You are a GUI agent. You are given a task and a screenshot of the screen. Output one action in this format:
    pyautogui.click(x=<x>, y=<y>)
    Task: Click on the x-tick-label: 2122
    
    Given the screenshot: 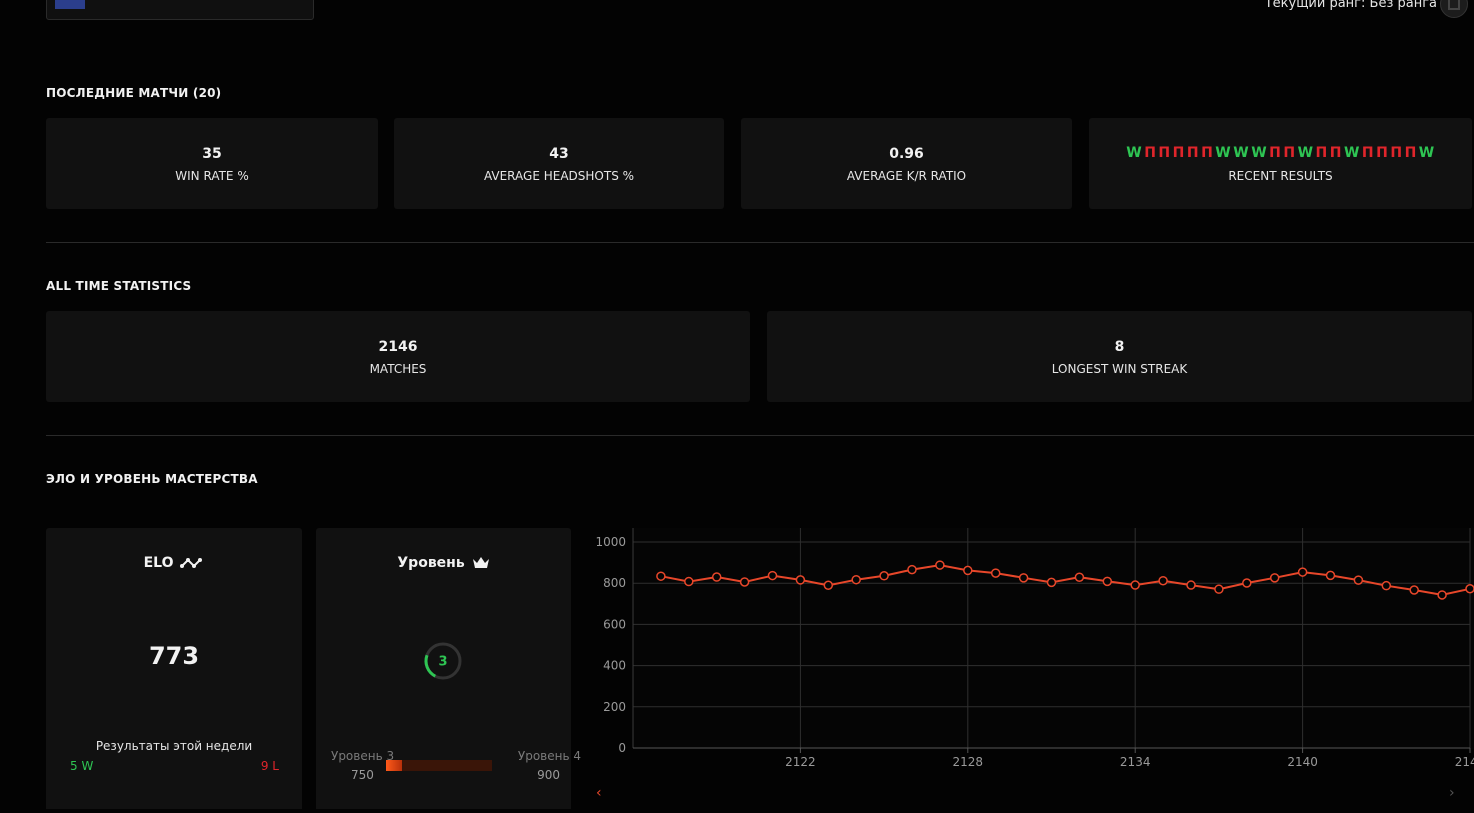 What is the action you would take?
    pyautogui.click(x=800, y=762)
    